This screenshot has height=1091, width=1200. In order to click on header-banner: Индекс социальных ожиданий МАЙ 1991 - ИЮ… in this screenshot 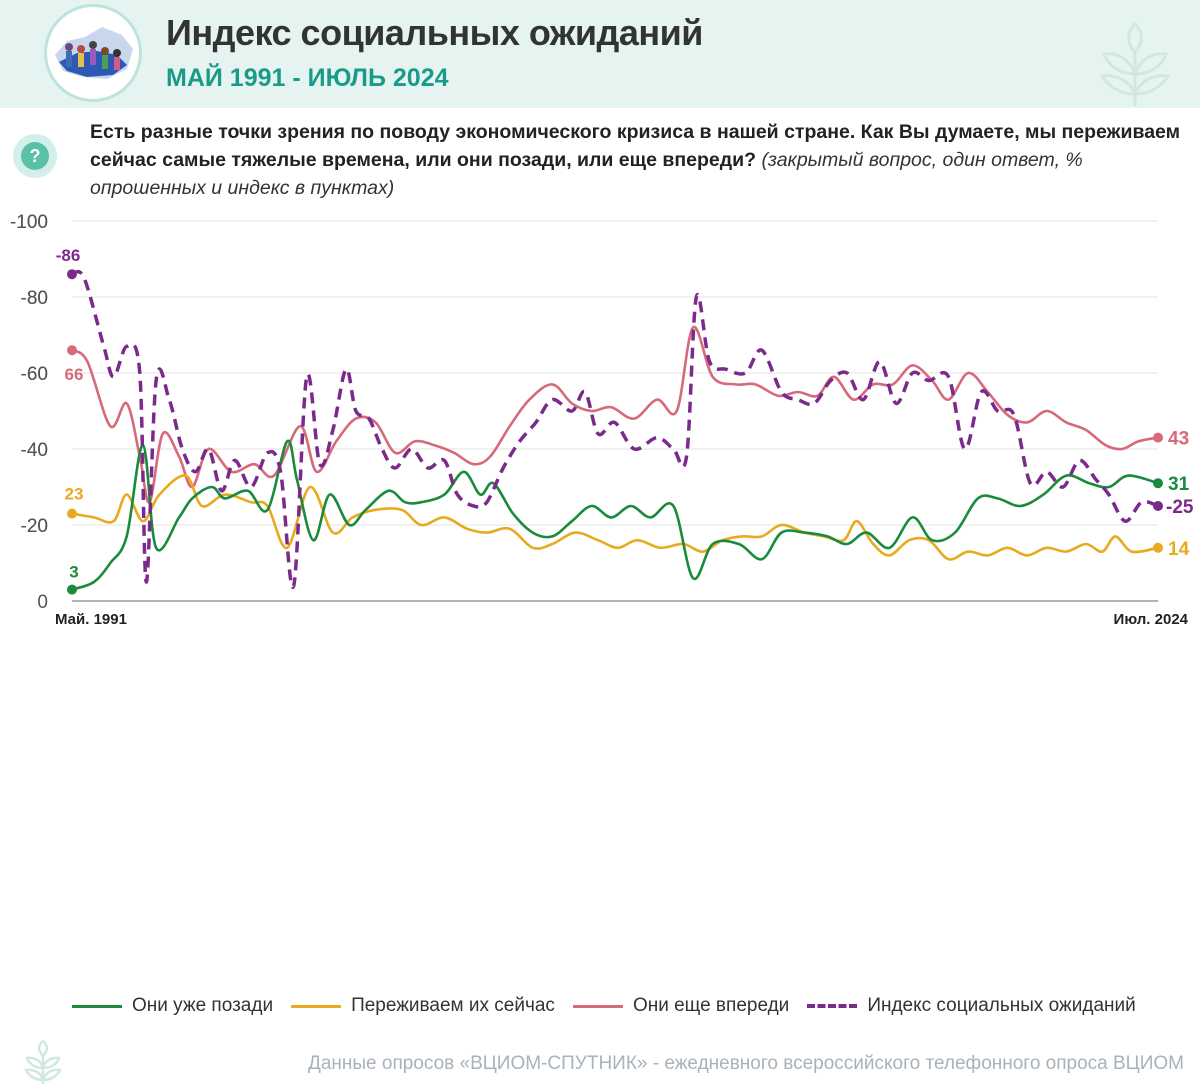, I will do `click(600, 54)`.